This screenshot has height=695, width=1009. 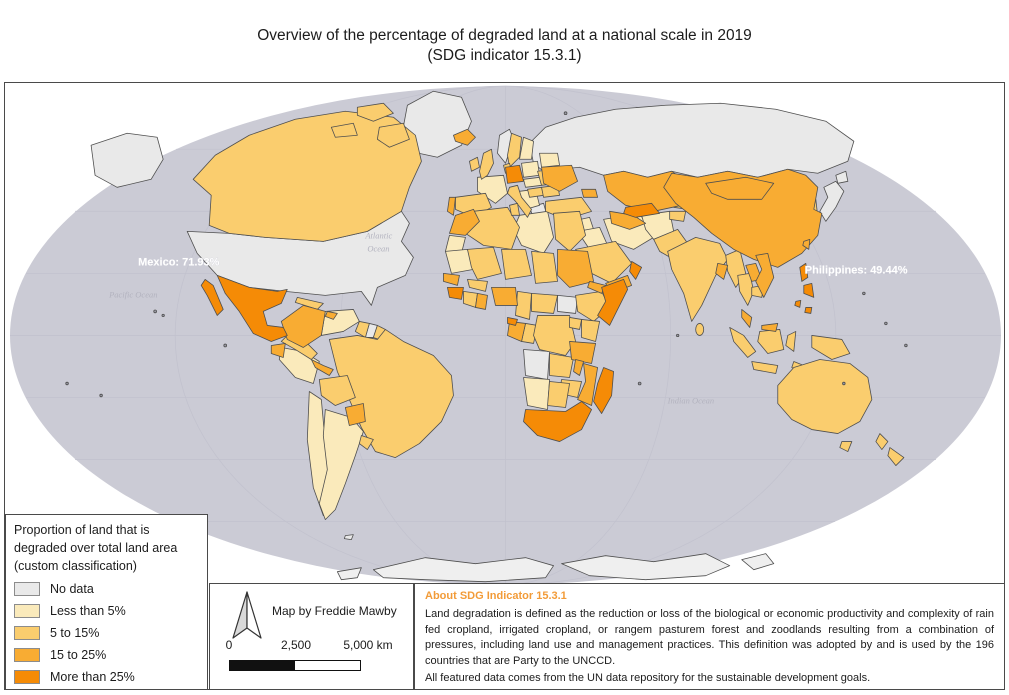 What do you see at coordinates (334, 611) in the screenshot?
I see `map-attribution: Map by Freddie Mawby` at bounding box center [334, 611].